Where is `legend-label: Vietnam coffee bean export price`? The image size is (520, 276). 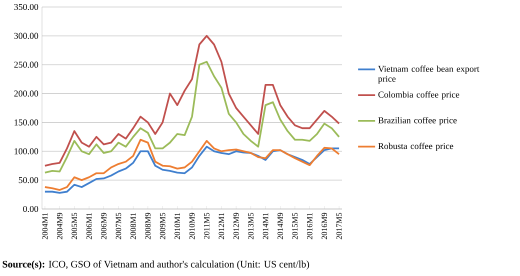 legend-label: Vietnam coffee bean export price is located at coordinates (429, 74).